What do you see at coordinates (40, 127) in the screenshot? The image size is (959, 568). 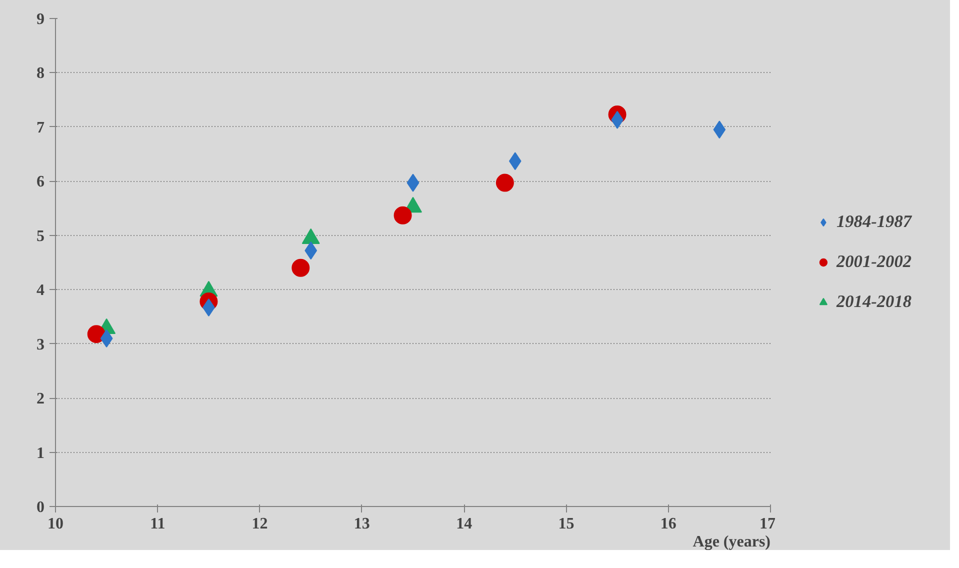 I see `y-tick-label: 7` at bounding box center [40, 127].